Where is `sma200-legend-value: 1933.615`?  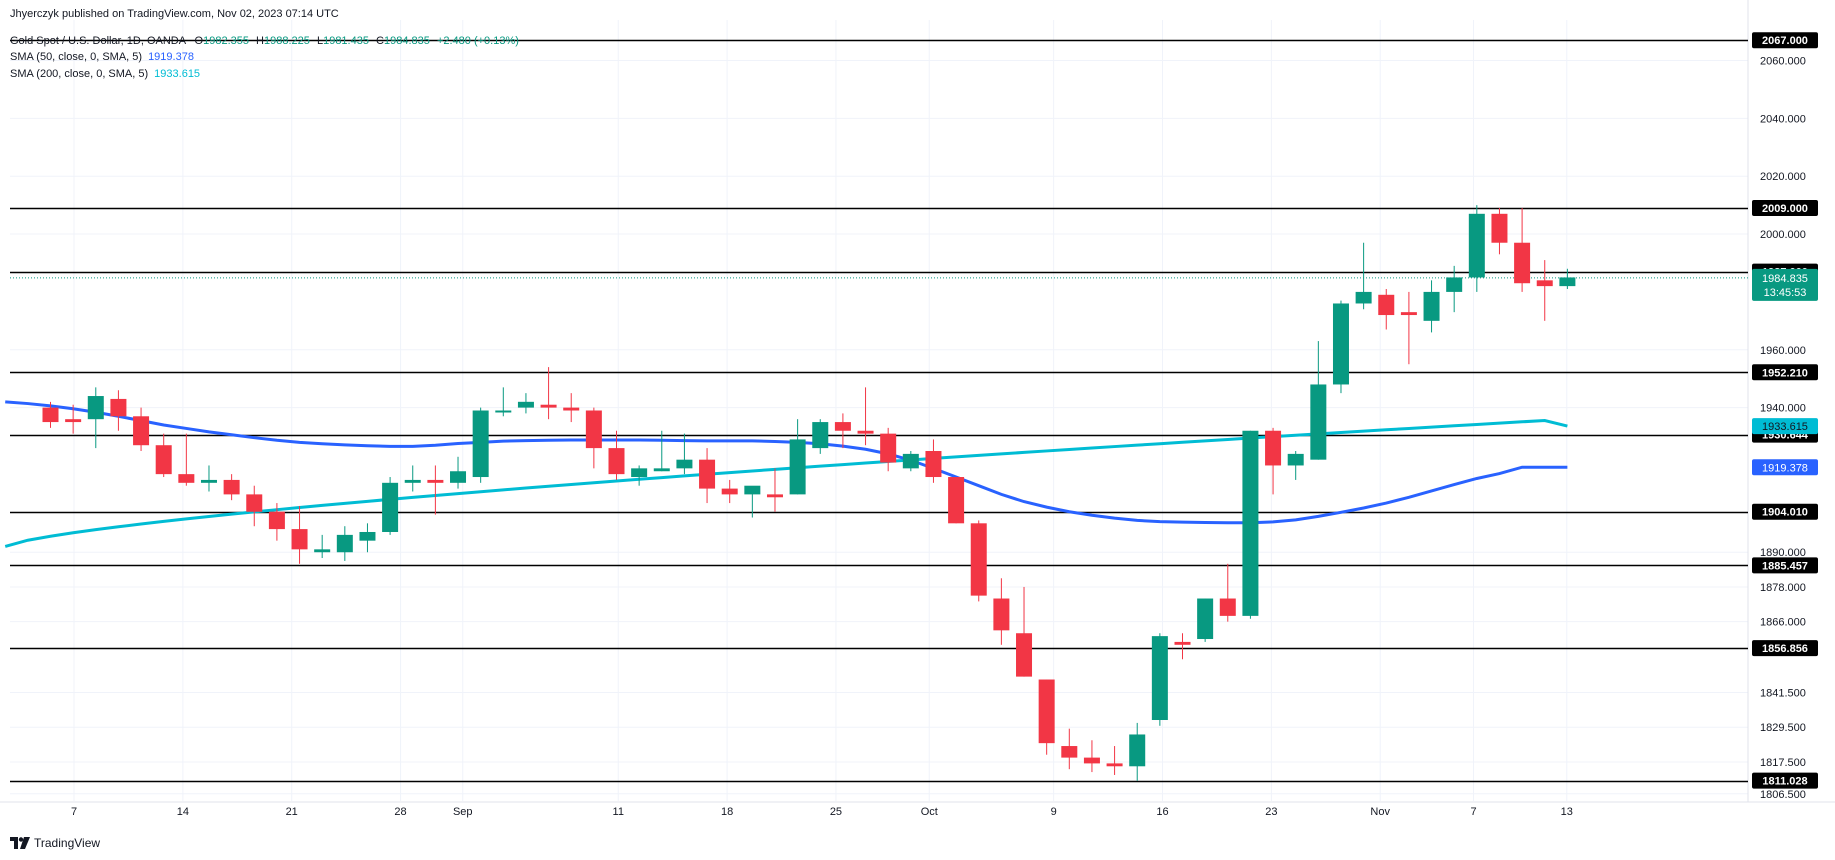 sma200-legend-value: 1933.615 is located at coordinates (177, 74).